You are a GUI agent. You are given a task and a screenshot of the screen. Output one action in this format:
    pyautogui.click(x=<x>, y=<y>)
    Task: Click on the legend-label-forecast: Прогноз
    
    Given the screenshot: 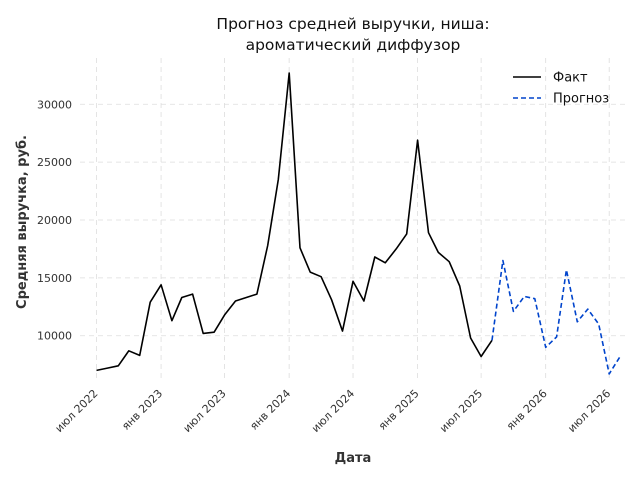 What is the action you would take?
    pyautogui.click(x=581, y=99)
    